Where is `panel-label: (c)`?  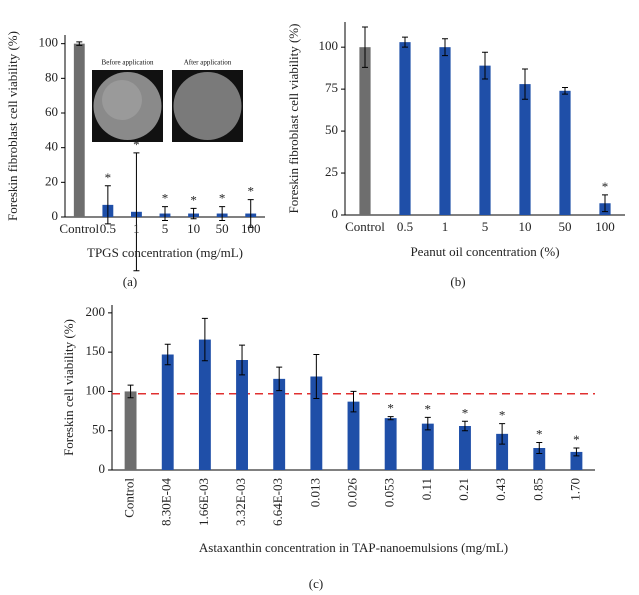 panel-label: (c) is located at coordinates (316, 583).